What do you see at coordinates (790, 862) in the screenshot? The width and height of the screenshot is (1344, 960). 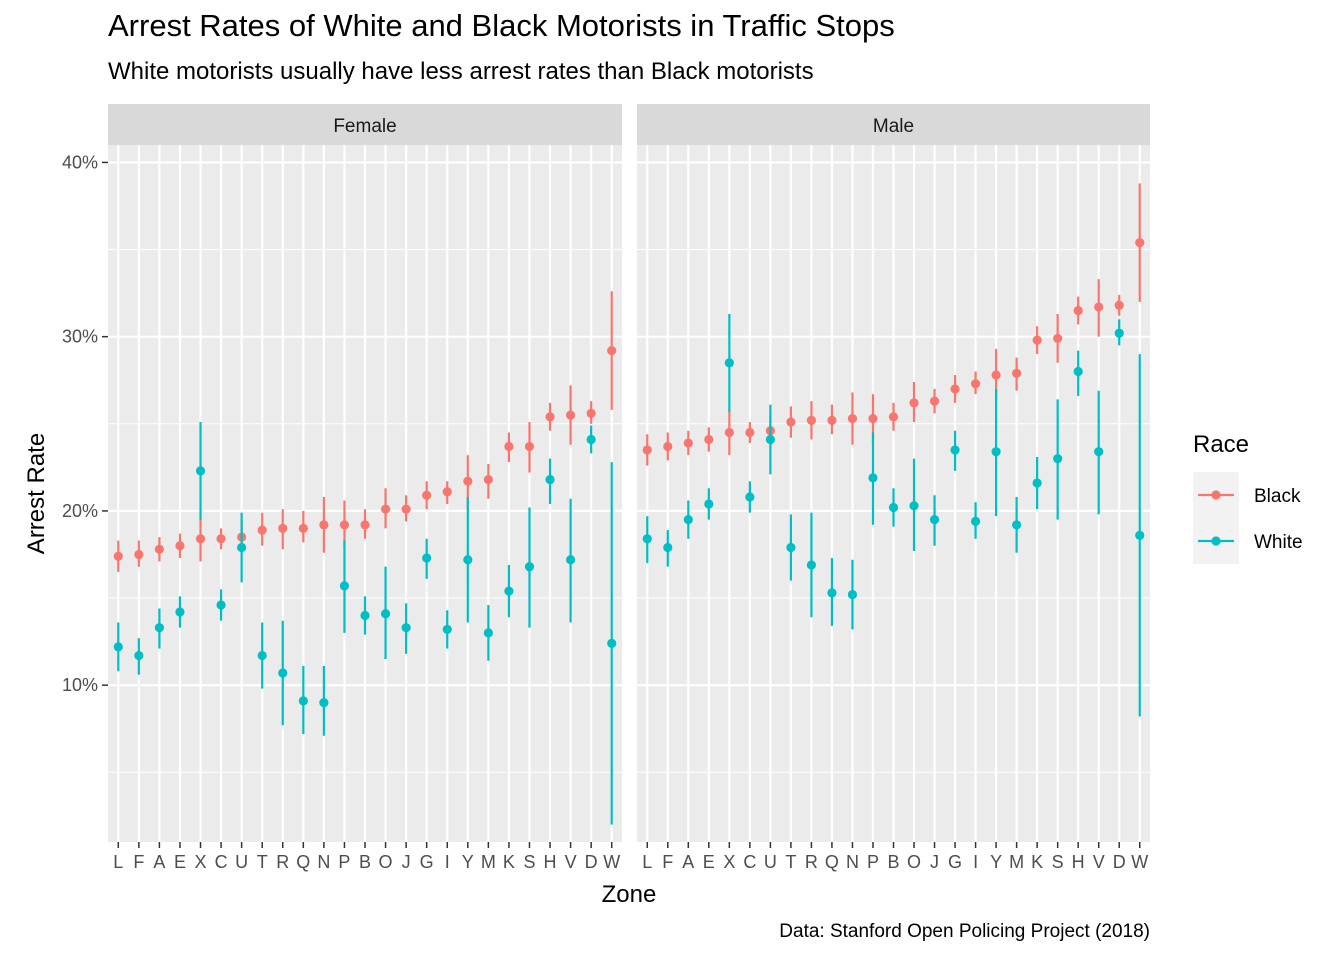 I see `x-tick-label: T` at bounding box center [790, 862].